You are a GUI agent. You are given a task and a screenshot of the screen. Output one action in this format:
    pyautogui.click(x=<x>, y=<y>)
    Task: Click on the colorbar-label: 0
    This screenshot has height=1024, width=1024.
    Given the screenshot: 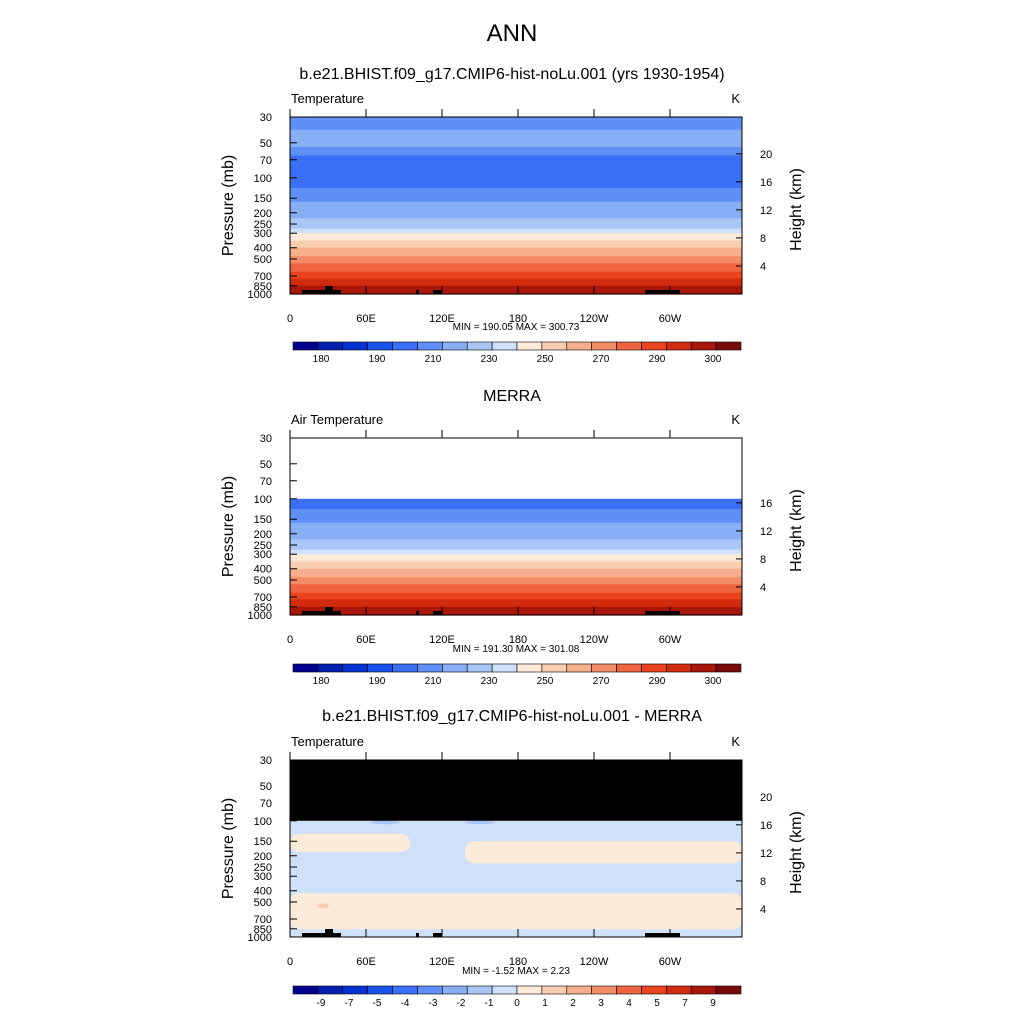 What is the action you would take?
    pyautogui.click(x=517, y=1003)
    